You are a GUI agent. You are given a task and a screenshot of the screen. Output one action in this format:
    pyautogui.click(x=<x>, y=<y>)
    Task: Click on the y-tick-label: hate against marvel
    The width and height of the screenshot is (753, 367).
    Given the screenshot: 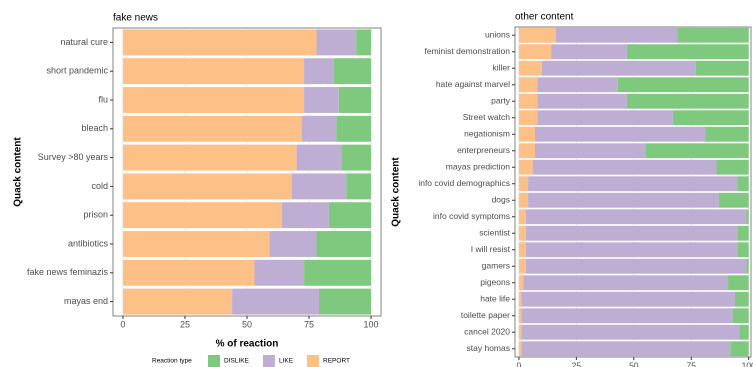 What is the action you would take?
    pyautogui.click(x=473, y=84)
    